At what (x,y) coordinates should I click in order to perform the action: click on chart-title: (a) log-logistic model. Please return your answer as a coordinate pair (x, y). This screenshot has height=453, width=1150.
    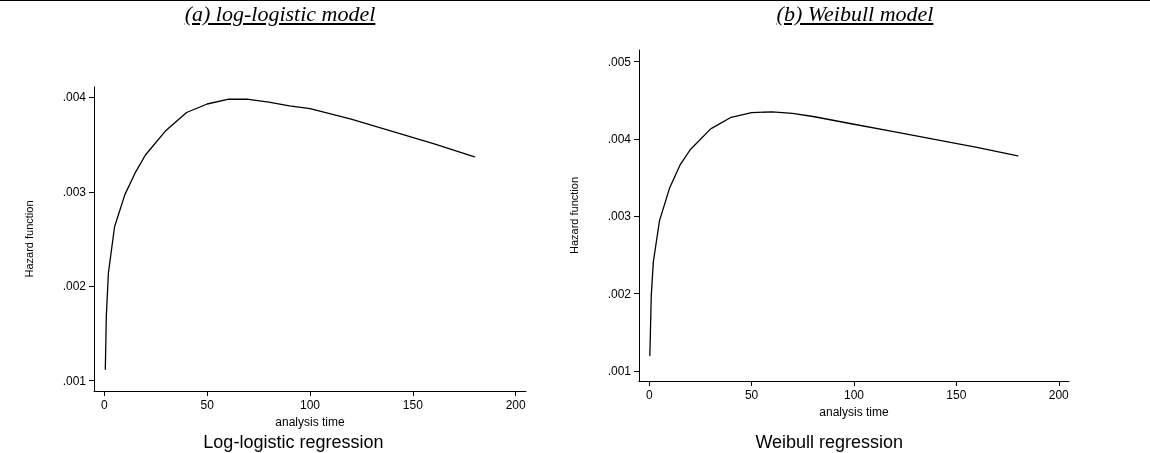
    Looking at the image, I should click on (280, 14).